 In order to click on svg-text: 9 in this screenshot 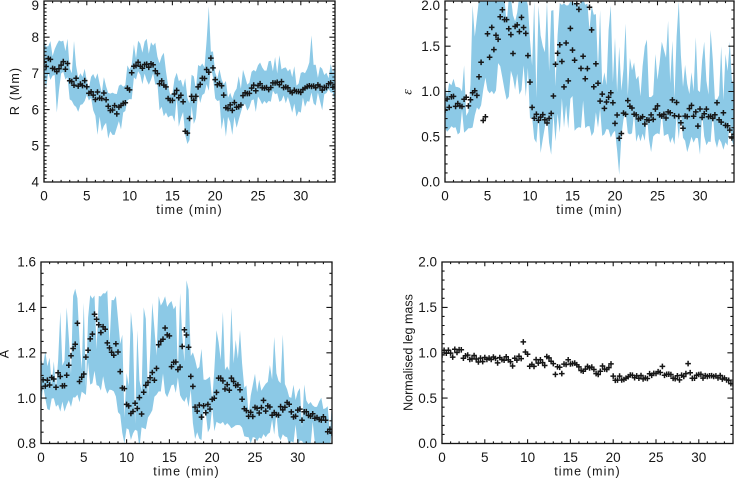, I will do `click(35, 6)`.